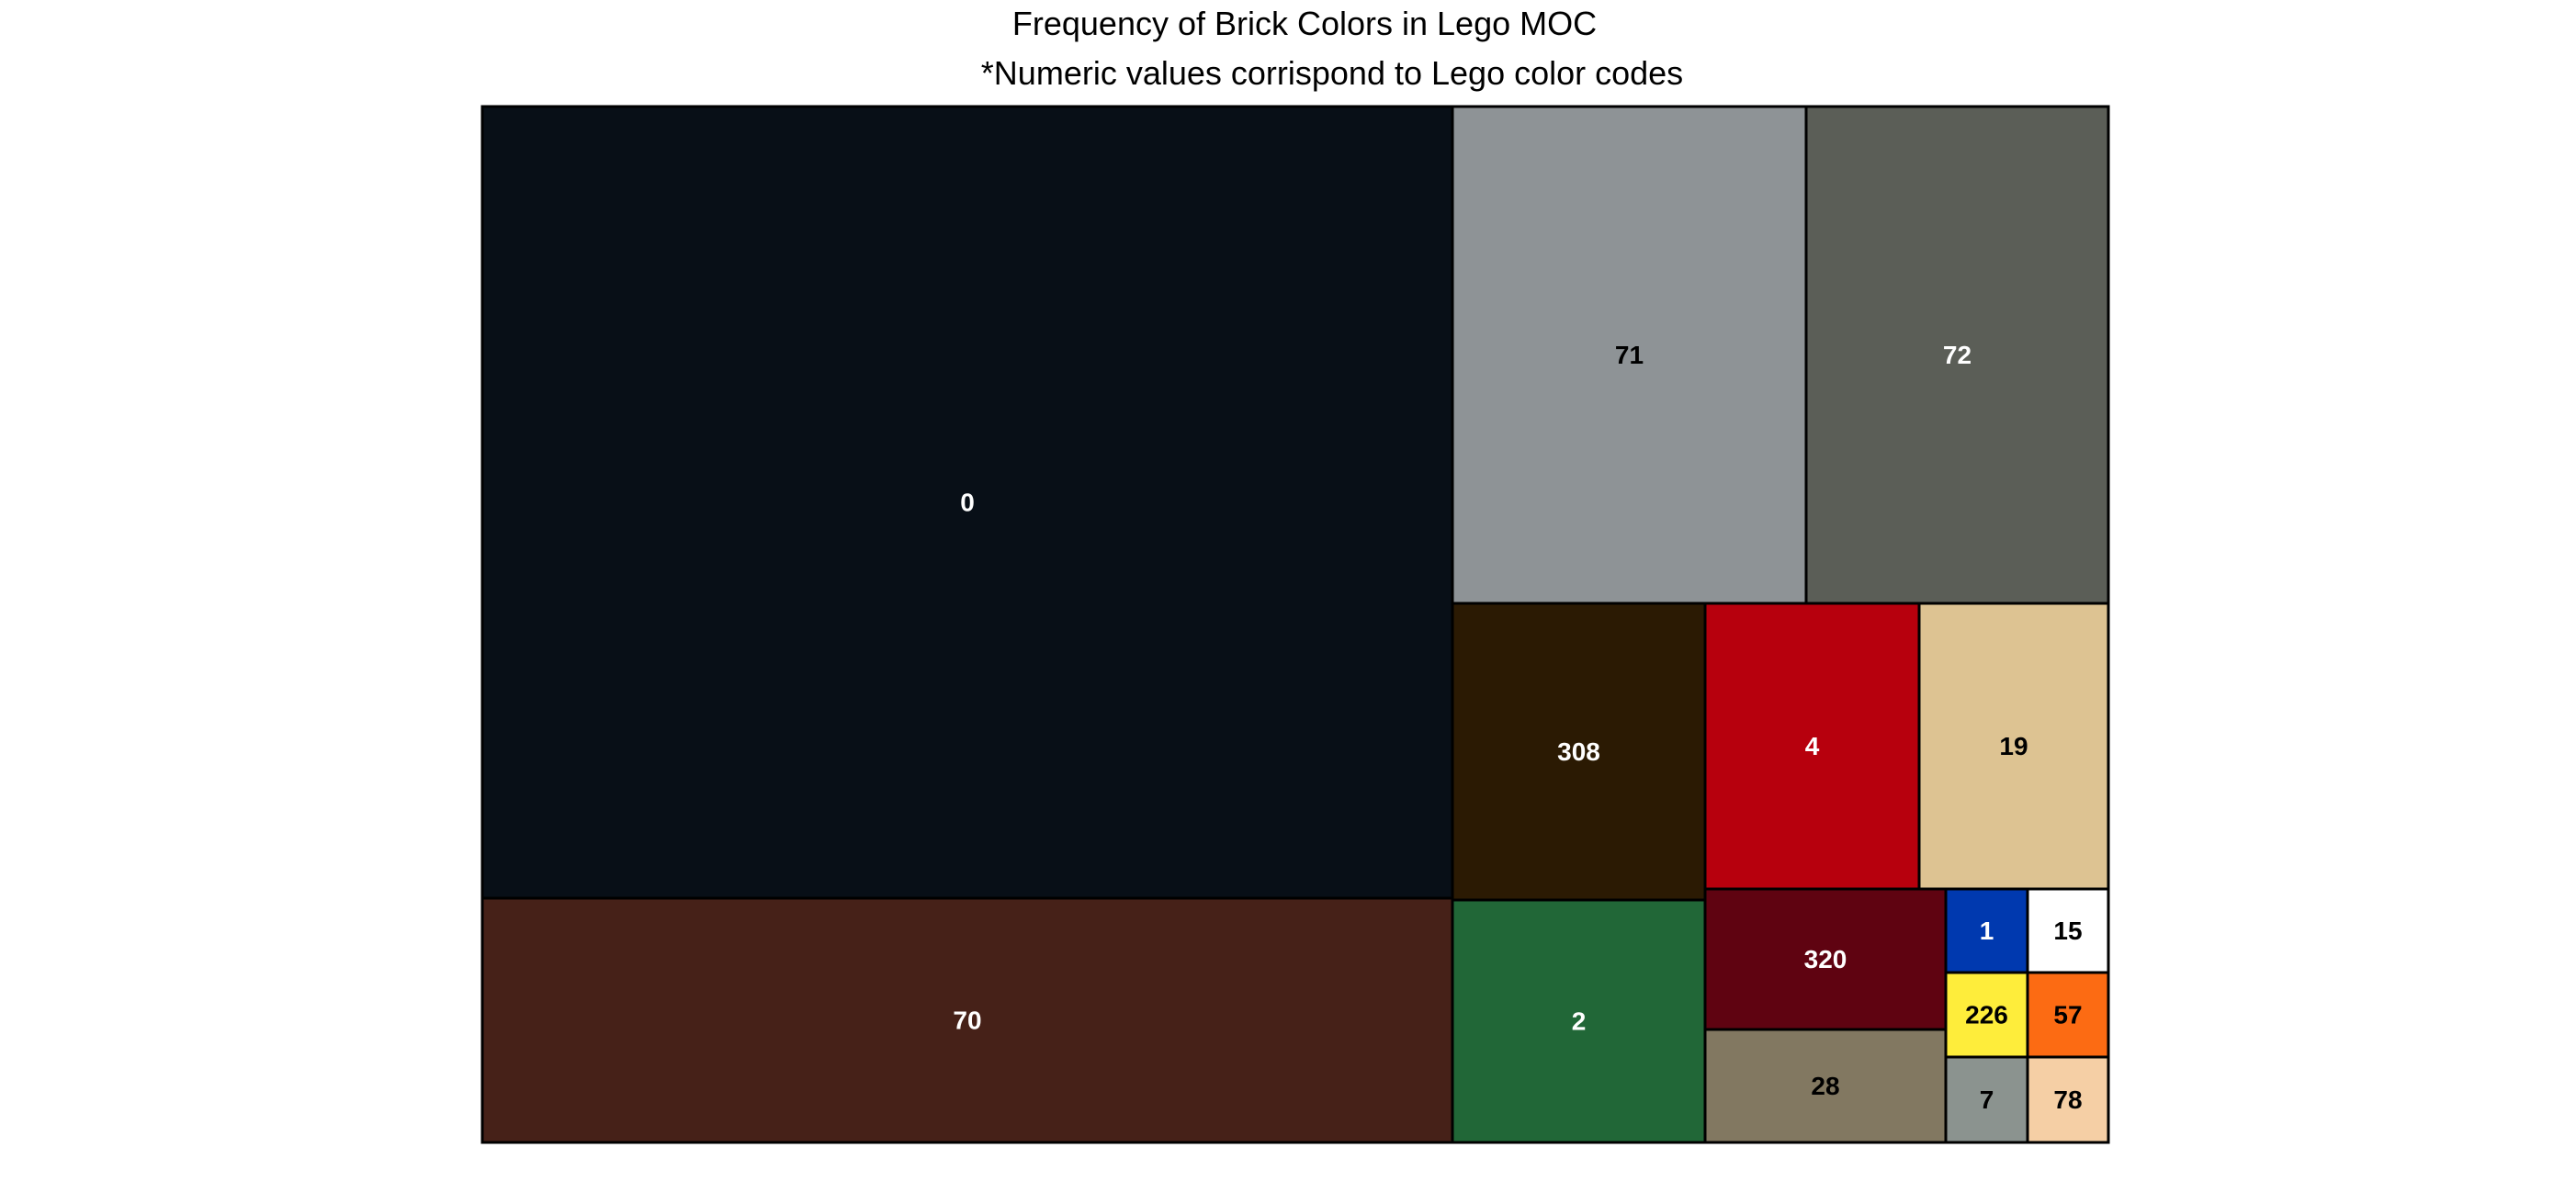  Describe the element at coordinates (1987, 1099) in the screenshot. I see `treemap-cell-label-7: 7` at that location.